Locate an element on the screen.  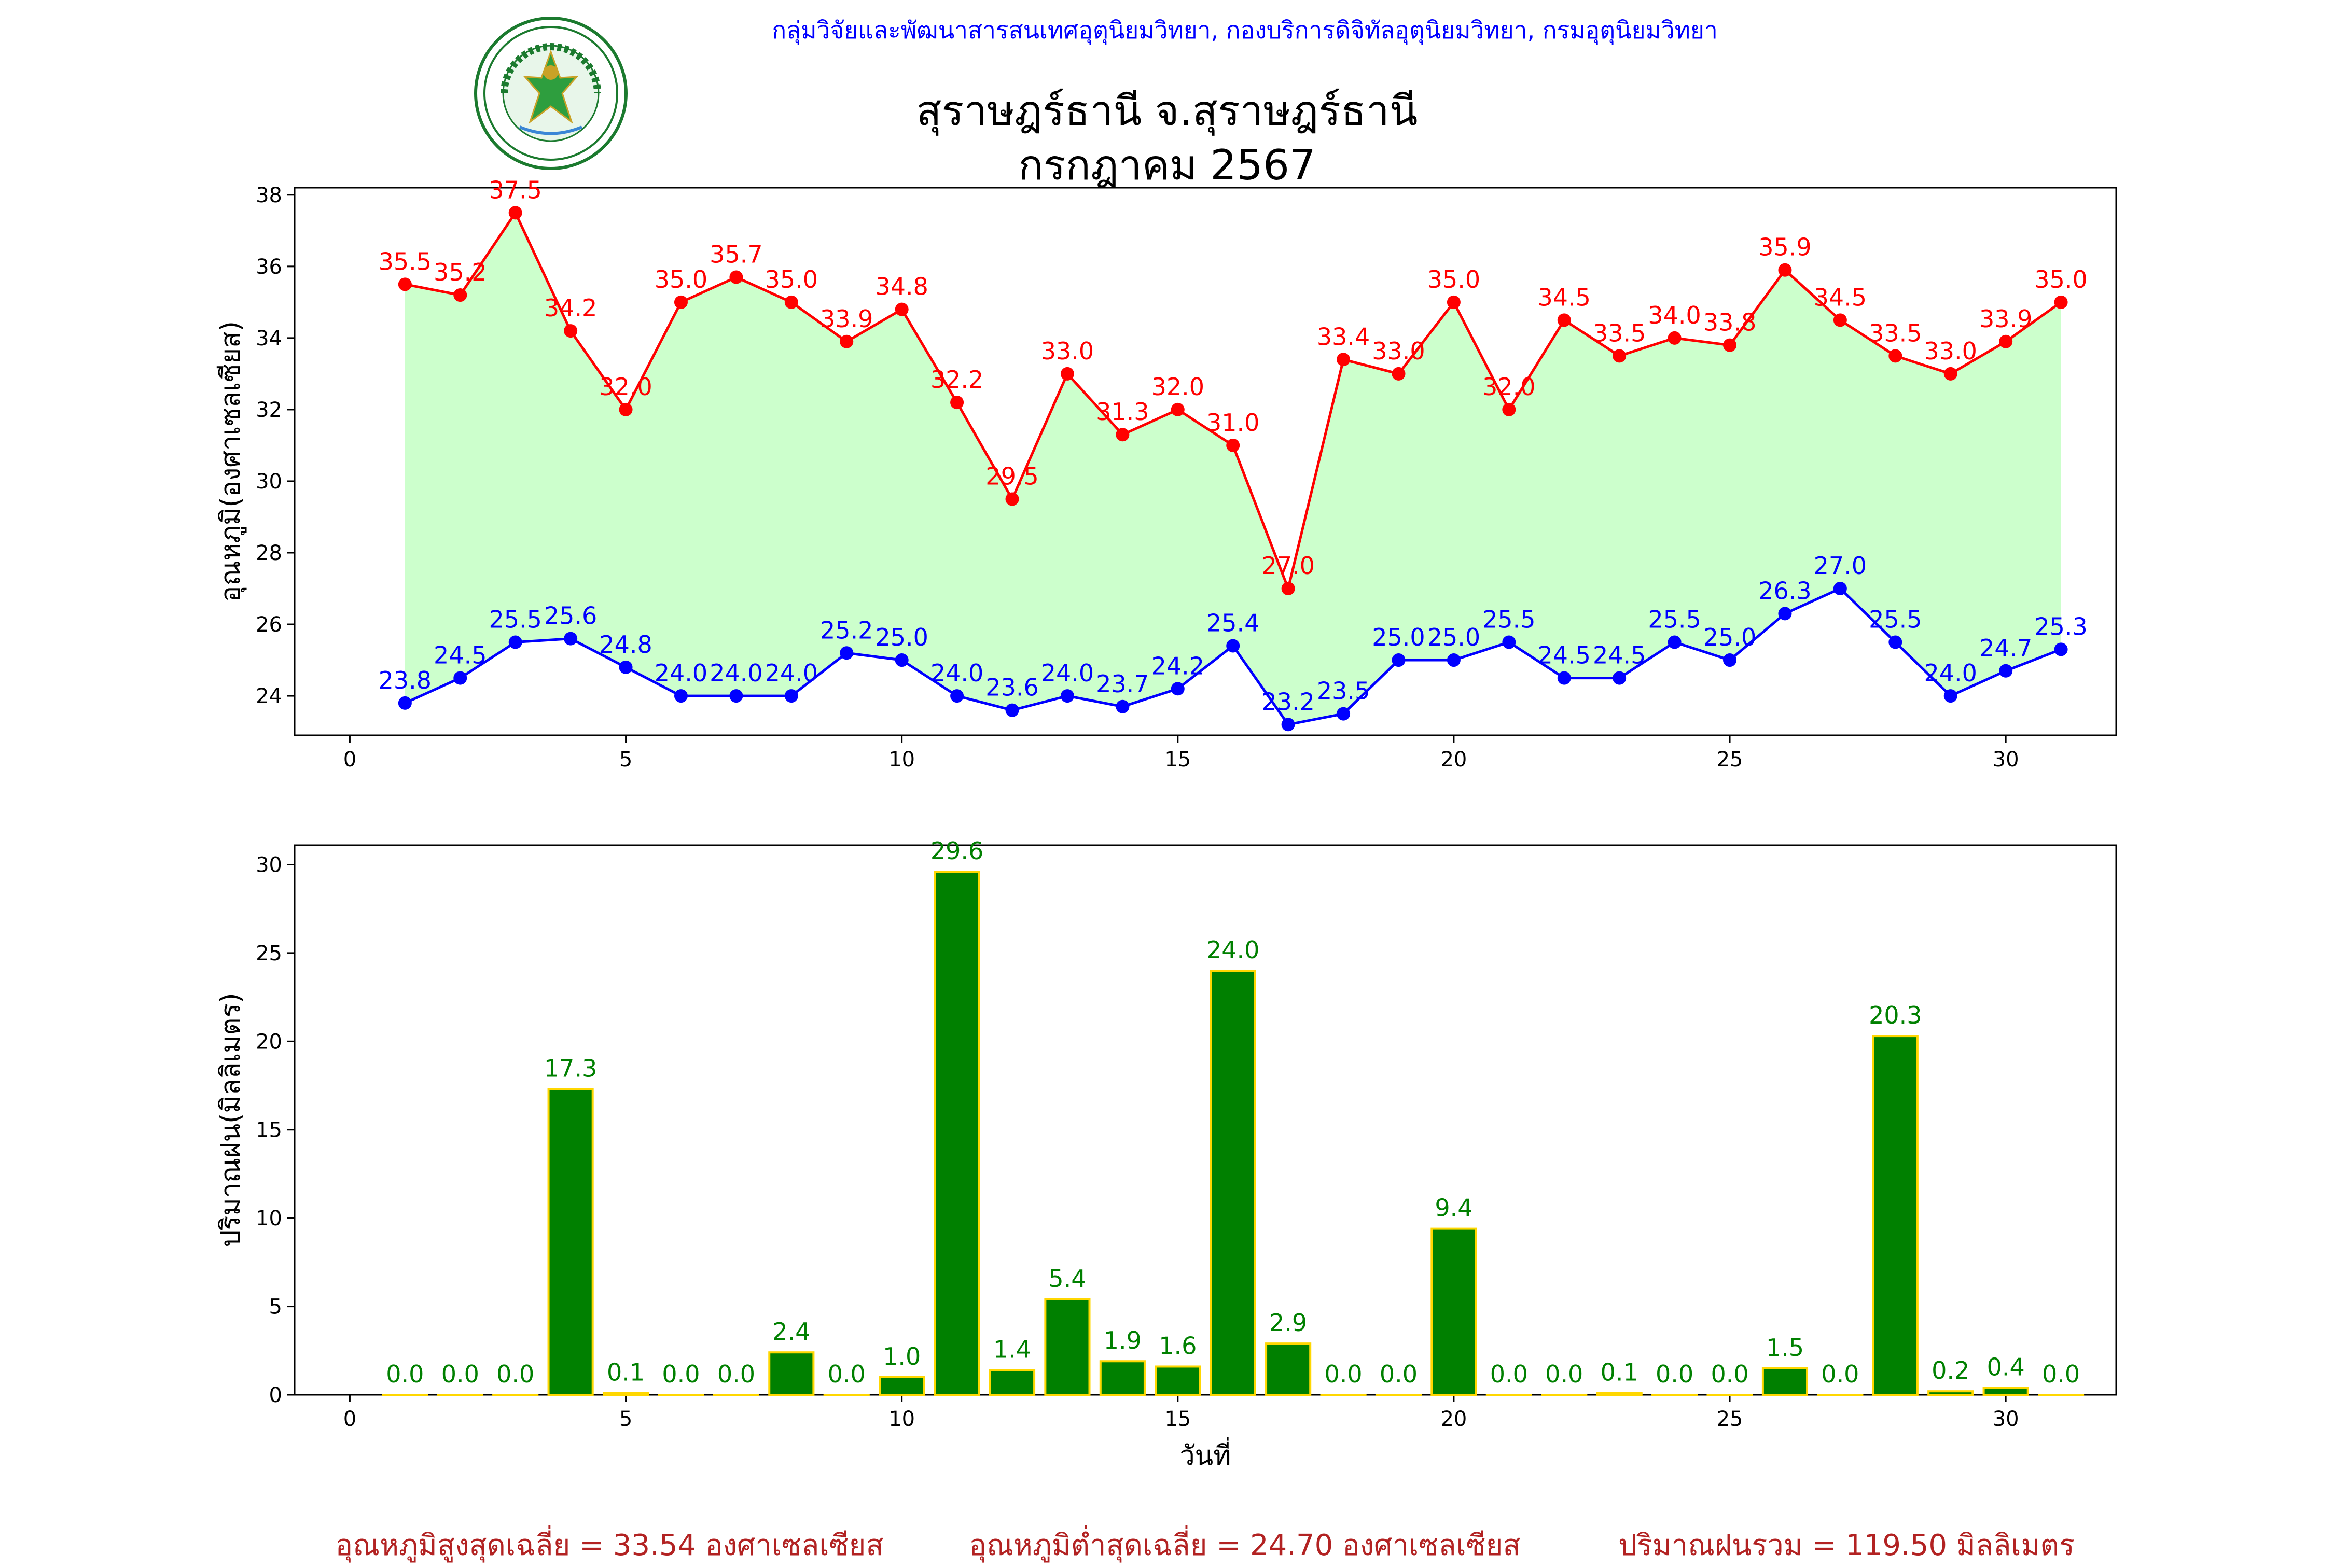
temperature-y-axis-label: อุณหภูมิ(องศาเซลเซียส) is located at coordinates (231, 461).